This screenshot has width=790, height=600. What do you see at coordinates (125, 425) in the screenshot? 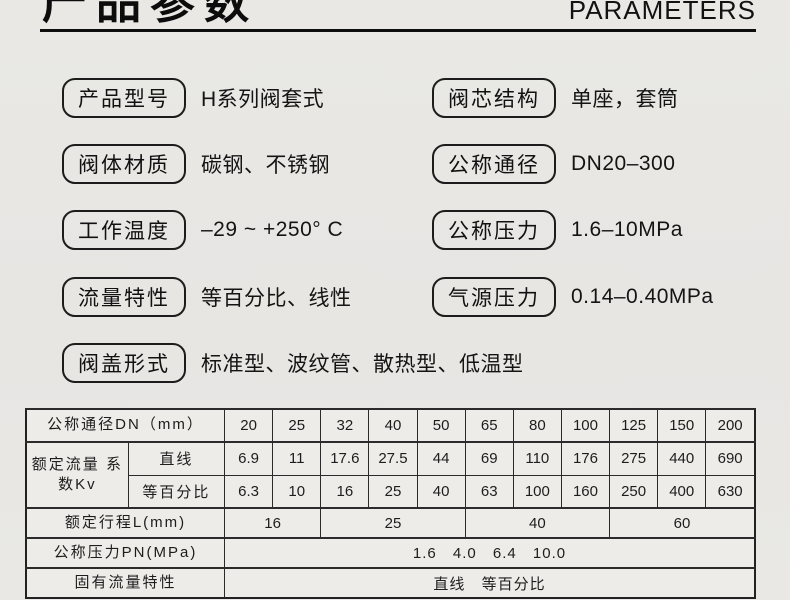
I see `dn-row-label: 公称通径DN（mm）` at bounding box center [125, 425].